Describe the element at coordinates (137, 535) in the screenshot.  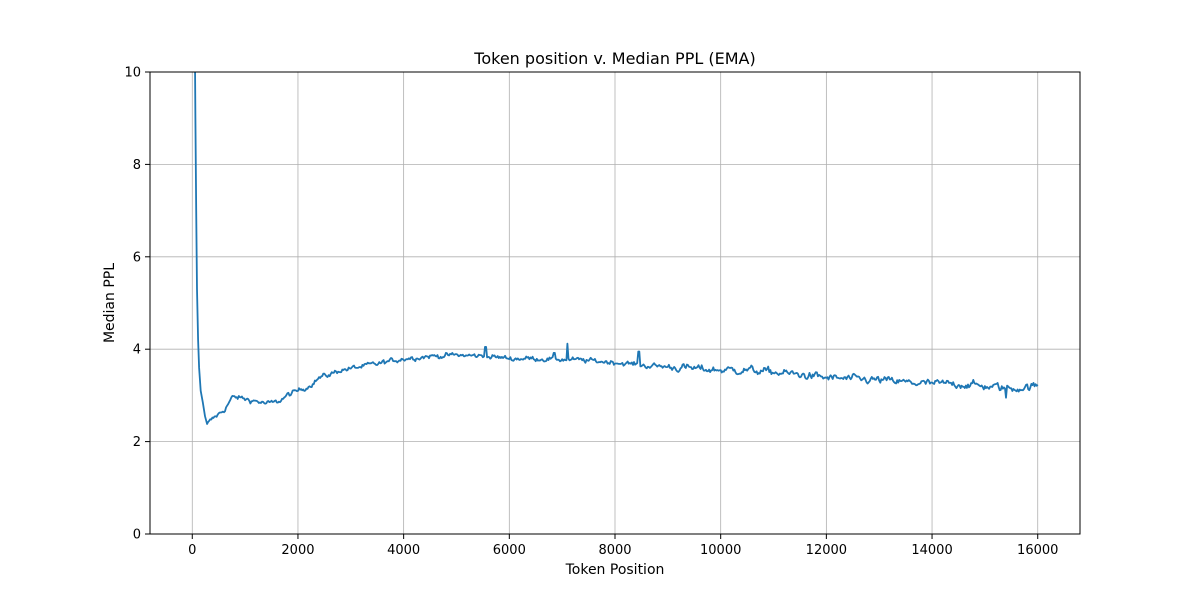
I see `y-tick-label: 0` at that location.